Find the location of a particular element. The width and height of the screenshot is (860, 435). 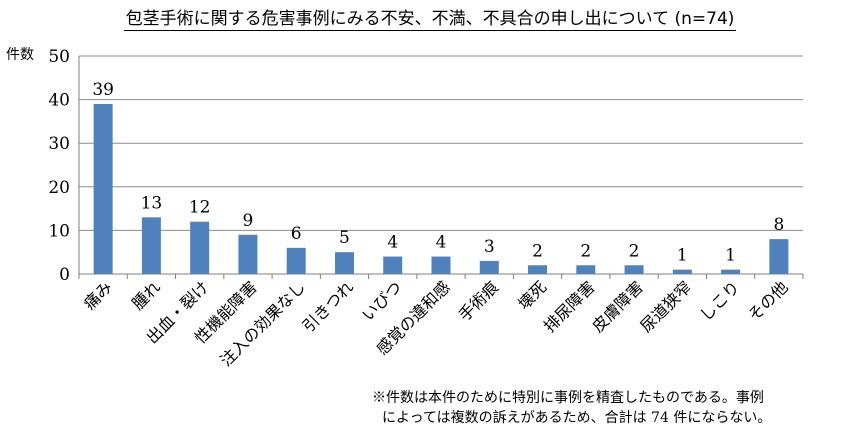

y-tick-labels: 0 10 20 30 40 50 is located at coordinates (59, 166).